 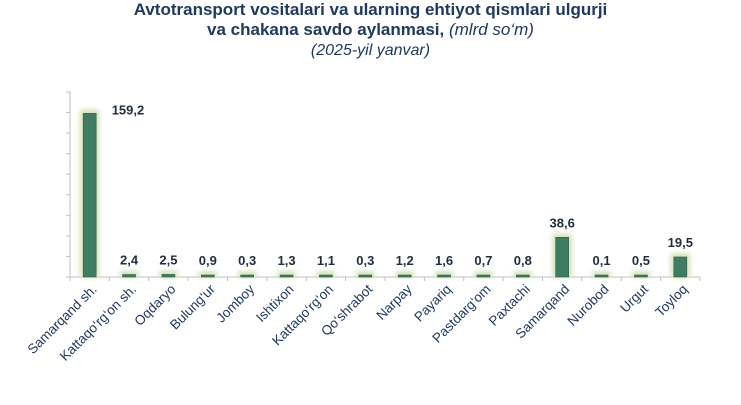 What do you see at coordinates (61, 319) in the screenshot?
I see `category-label: Samarqand sh.` at bounding box center [61, 319].